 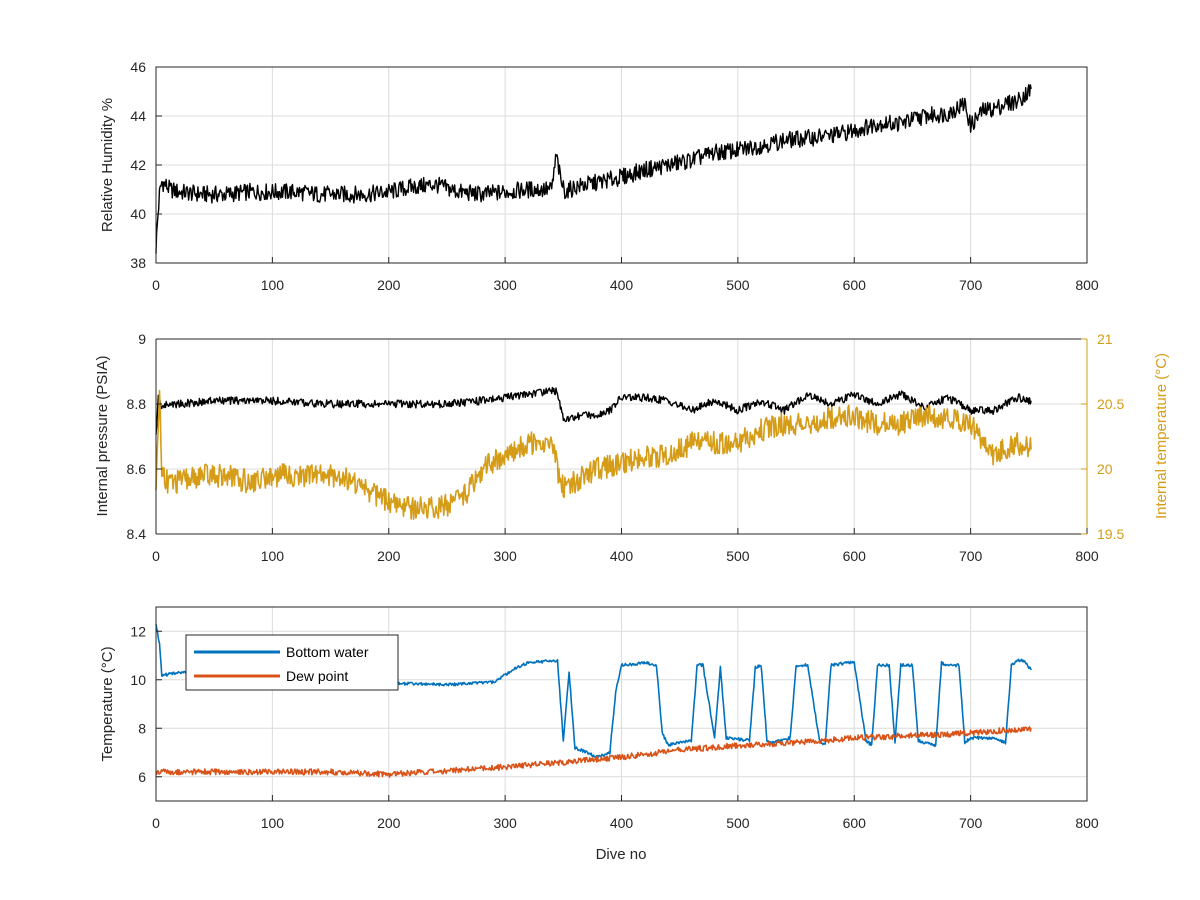 I want to click on series-line-p1-s1, so click(x=593, y=455).